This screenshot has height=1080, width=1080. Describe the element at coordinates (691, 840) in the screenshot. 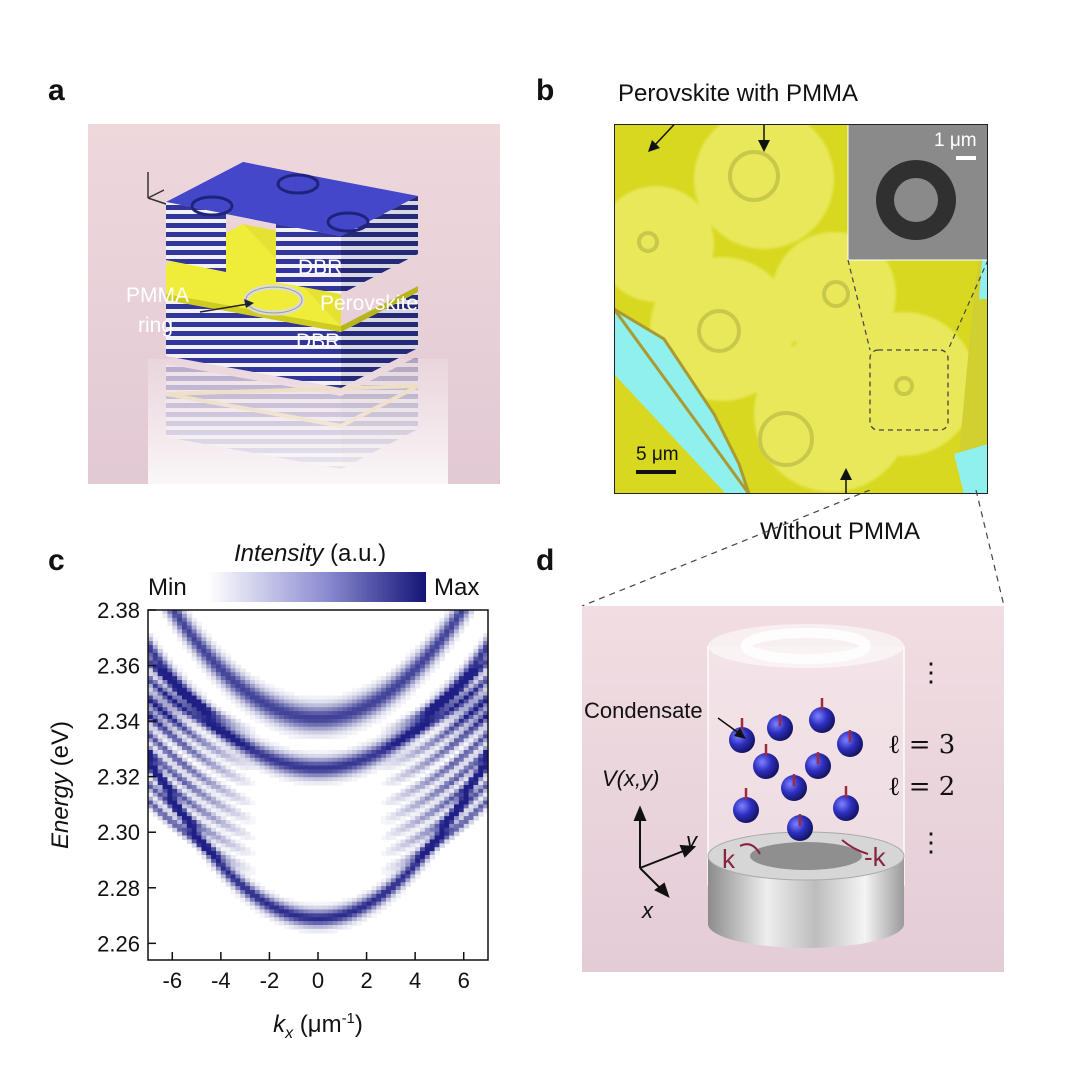

I see `axis-y-label: y` at that location.